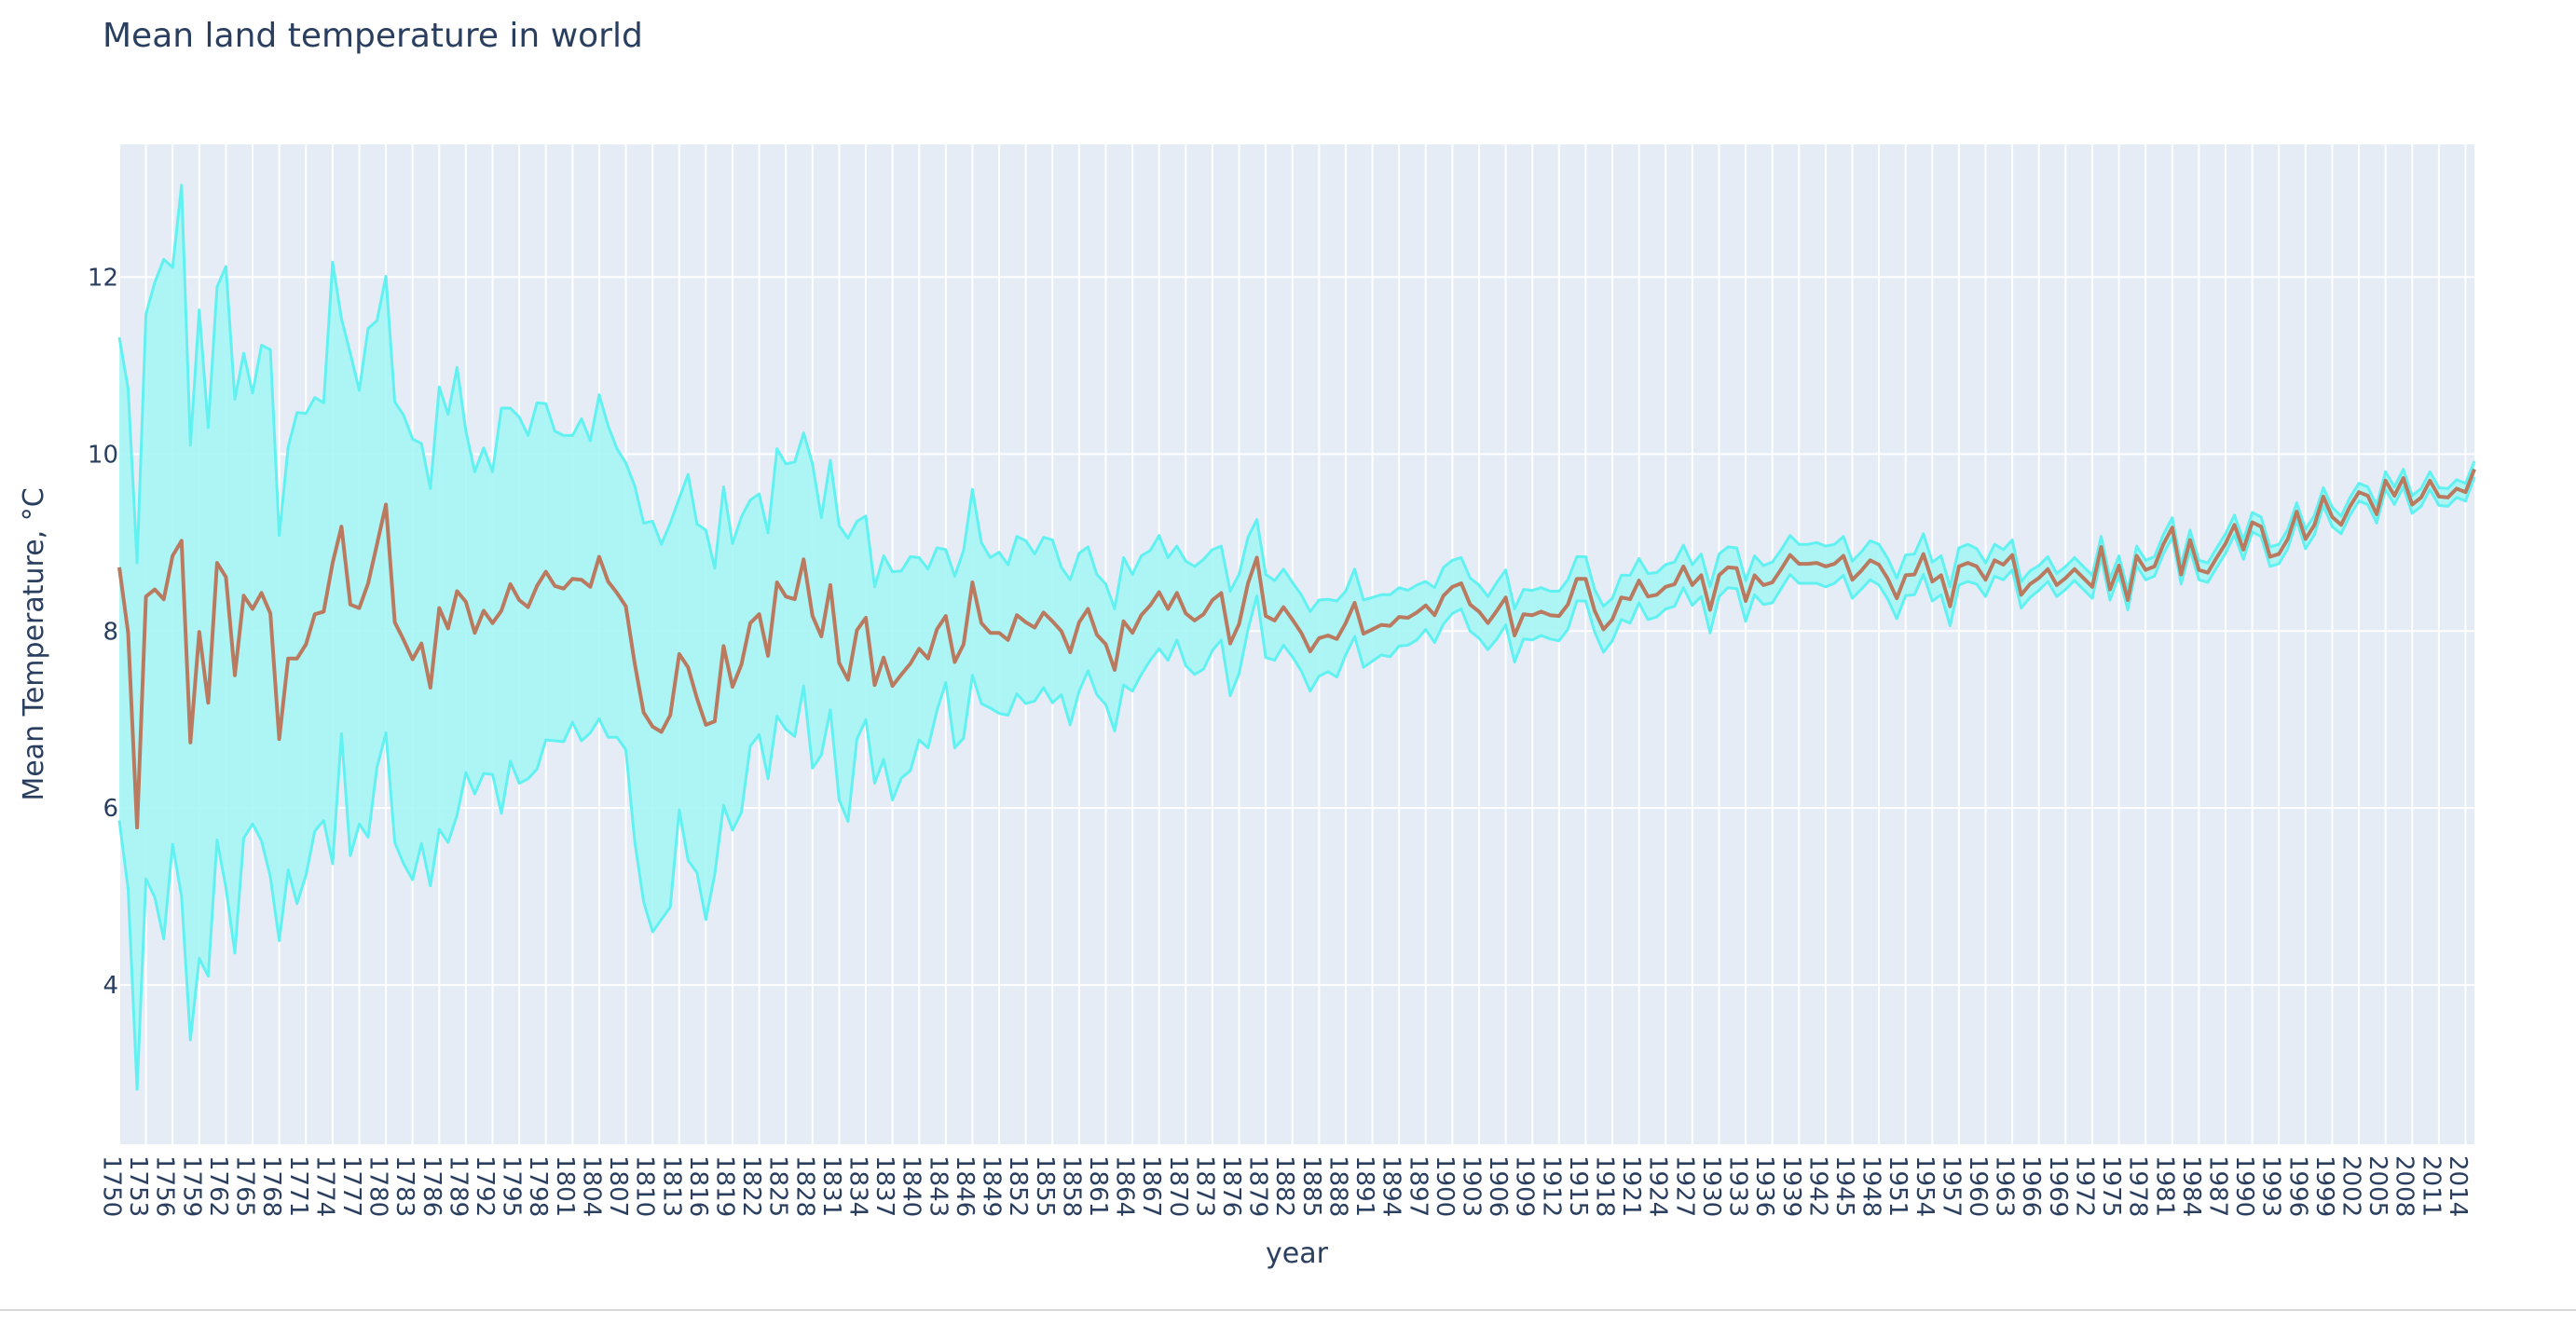  Describe the element at coordinates (1204, 1186) in the screenshot. I see `x-tick-label: 1873` at that location.